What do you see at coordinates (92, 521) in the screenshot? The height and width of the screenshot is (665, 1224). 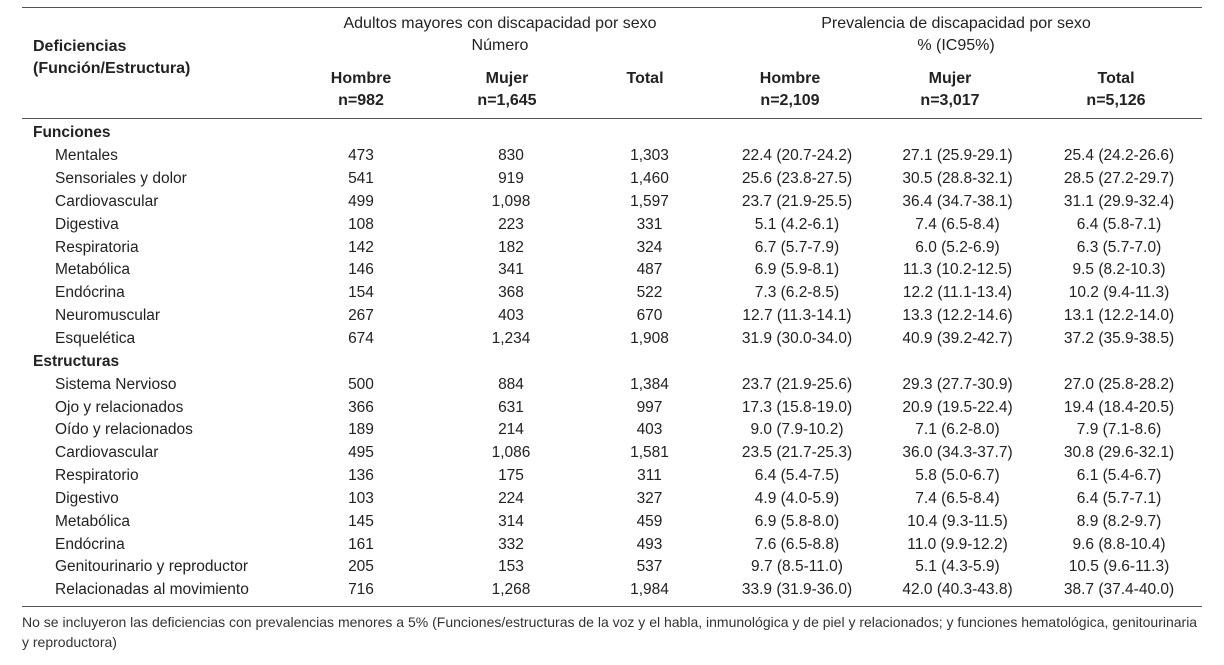 I see `row-label: Metabólica` at bounding box center [92, 521].